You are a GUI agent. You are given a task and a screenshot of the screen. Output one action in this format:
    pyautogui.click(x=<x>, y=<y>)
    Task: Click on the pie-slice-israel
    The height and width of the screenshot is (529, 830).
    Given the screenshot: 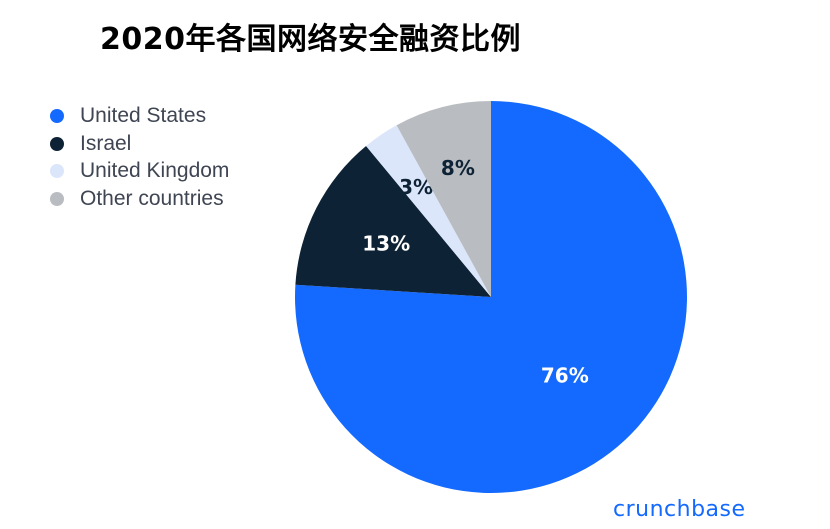 What is the action you would take?
    pyautogui.click(x=393, y=221)
    